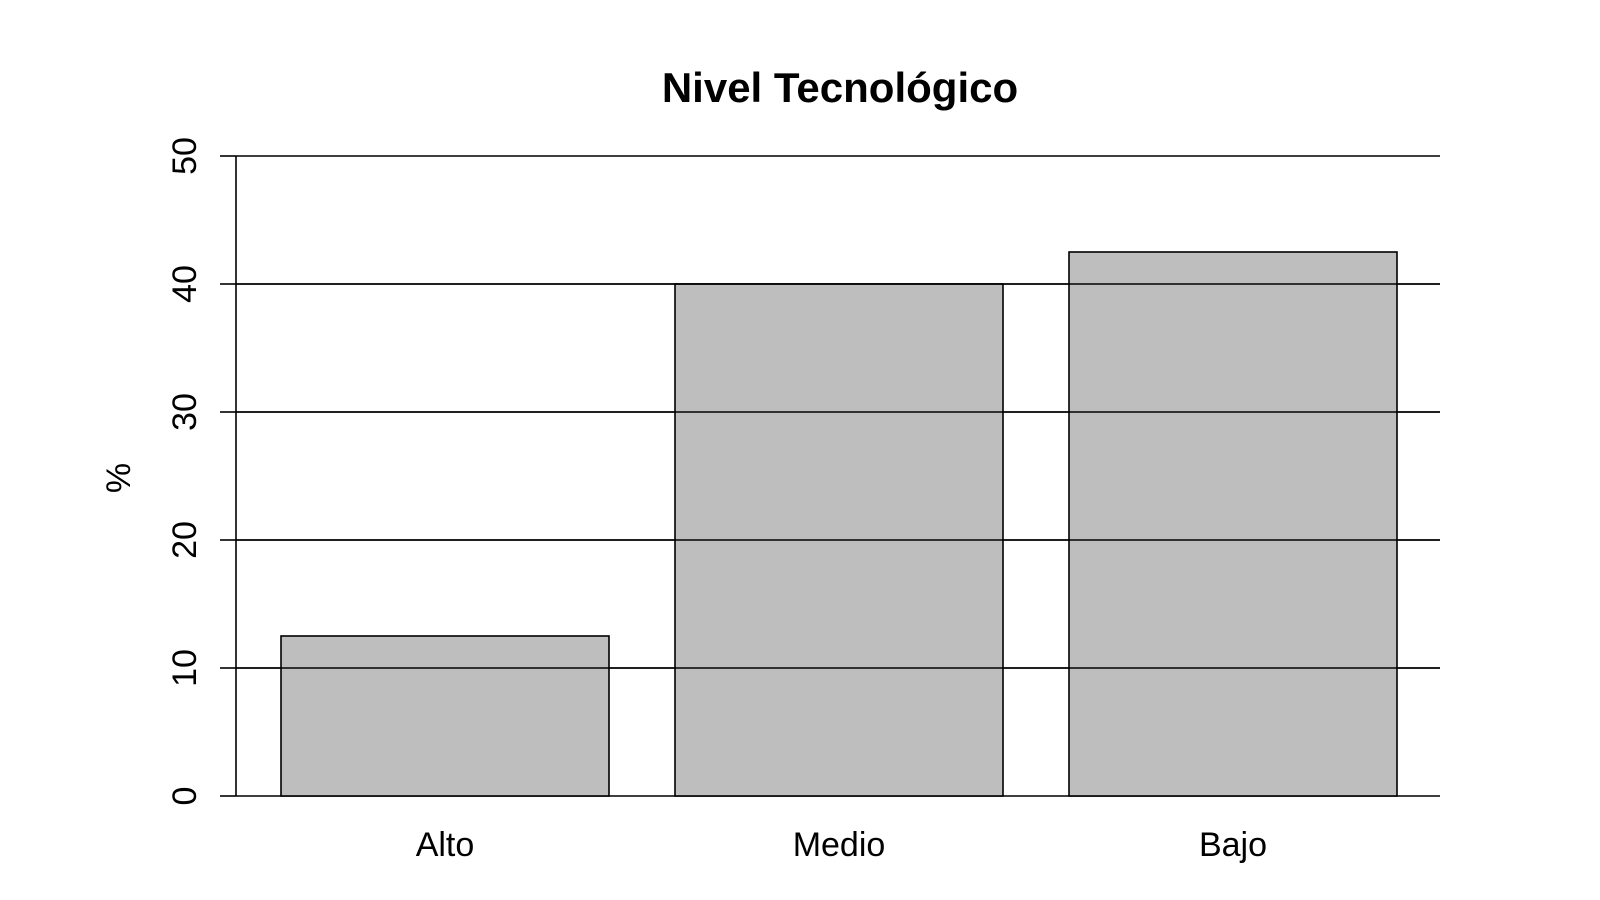 The width and height of the screenshot is (1600, 900). Describe the element at coordinates (1233, 845) in the screenshot. I see `x-category-label-bajo: Bajo` at that location.